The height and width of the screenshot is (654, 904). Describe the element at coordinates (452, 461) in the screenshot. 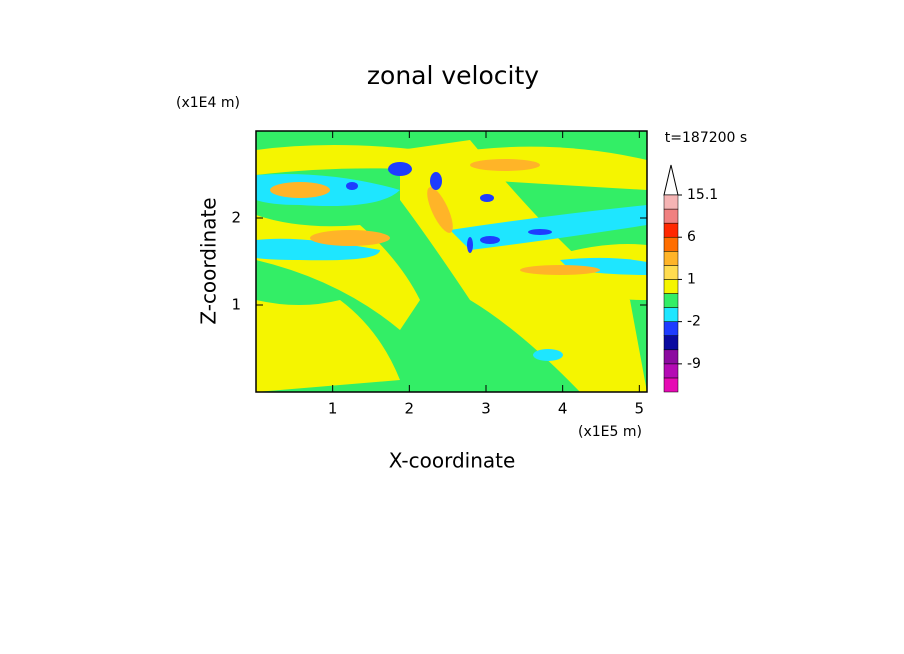

I see `x-axis-label: X-coordinate` at that location.